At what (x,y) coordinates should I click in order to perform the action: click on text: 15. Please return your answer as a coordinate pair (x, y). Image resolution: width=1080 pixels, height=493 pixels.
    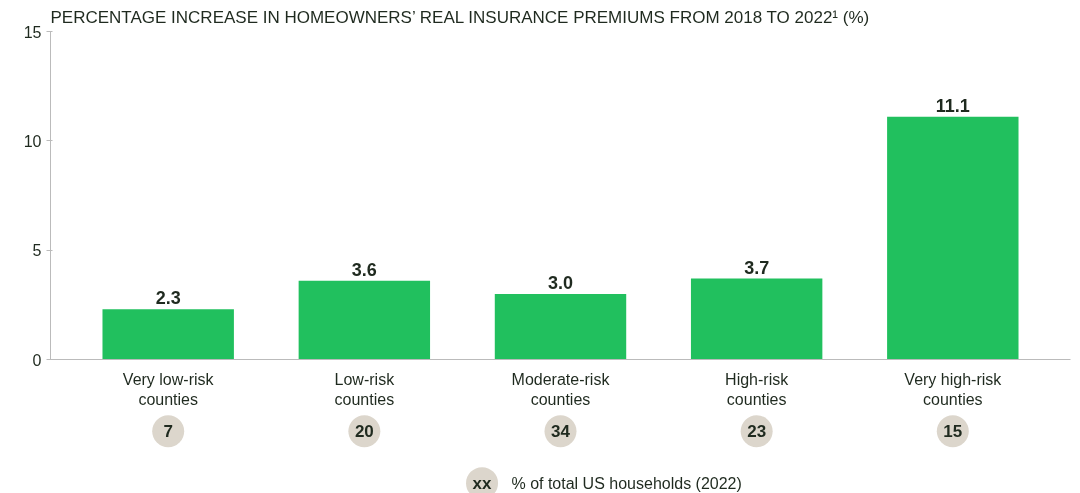
    Looking at the image, I should click on (953, 432).